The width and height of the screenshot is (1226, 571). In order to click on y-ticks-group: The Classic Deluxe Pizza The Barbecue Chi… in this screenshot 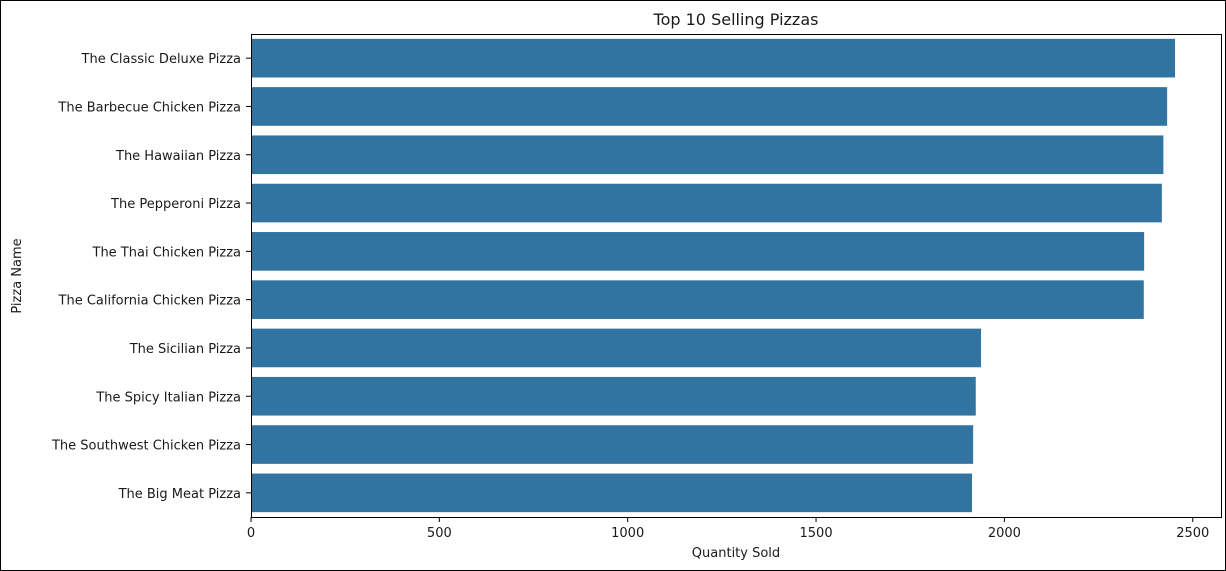, I will do `click(151, 277)`.